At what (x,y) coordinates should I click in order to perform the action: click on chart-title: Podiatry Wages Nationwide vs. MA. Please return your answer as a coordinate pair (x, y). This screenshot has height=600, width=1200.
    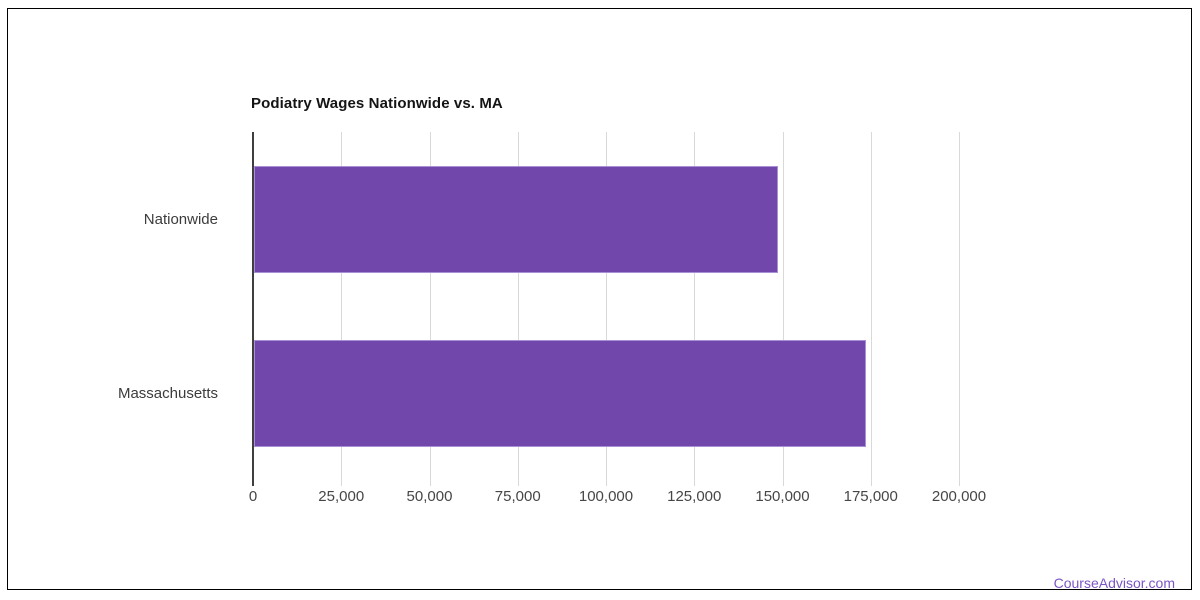
    Looking at the image, I should click on (377, 103).